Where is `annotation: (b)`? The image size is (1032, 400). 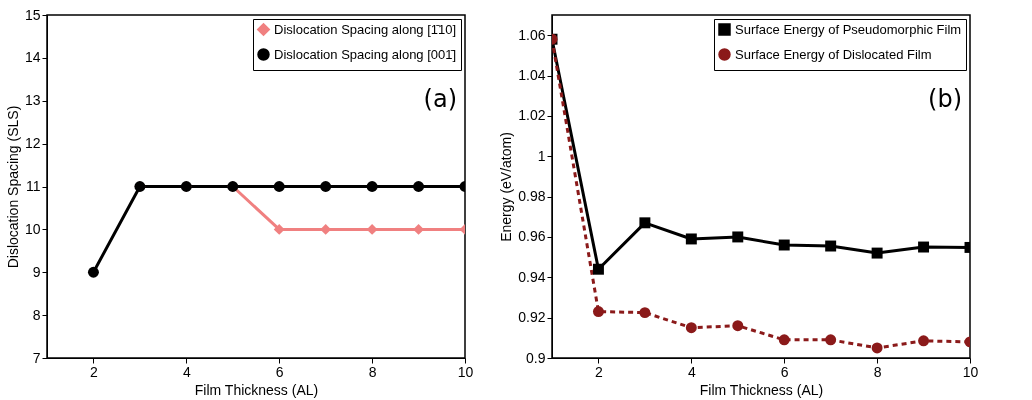
annotation: (b) is located at coordinates (945, 99).